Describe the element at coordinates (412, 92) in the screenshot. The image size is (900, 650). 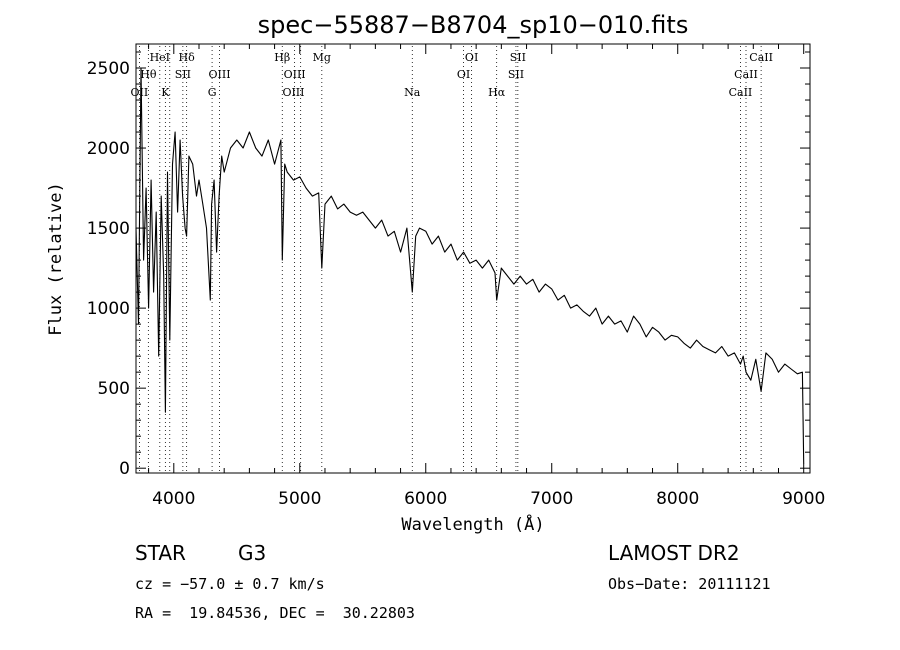
I see `line-label: Na` at that location.